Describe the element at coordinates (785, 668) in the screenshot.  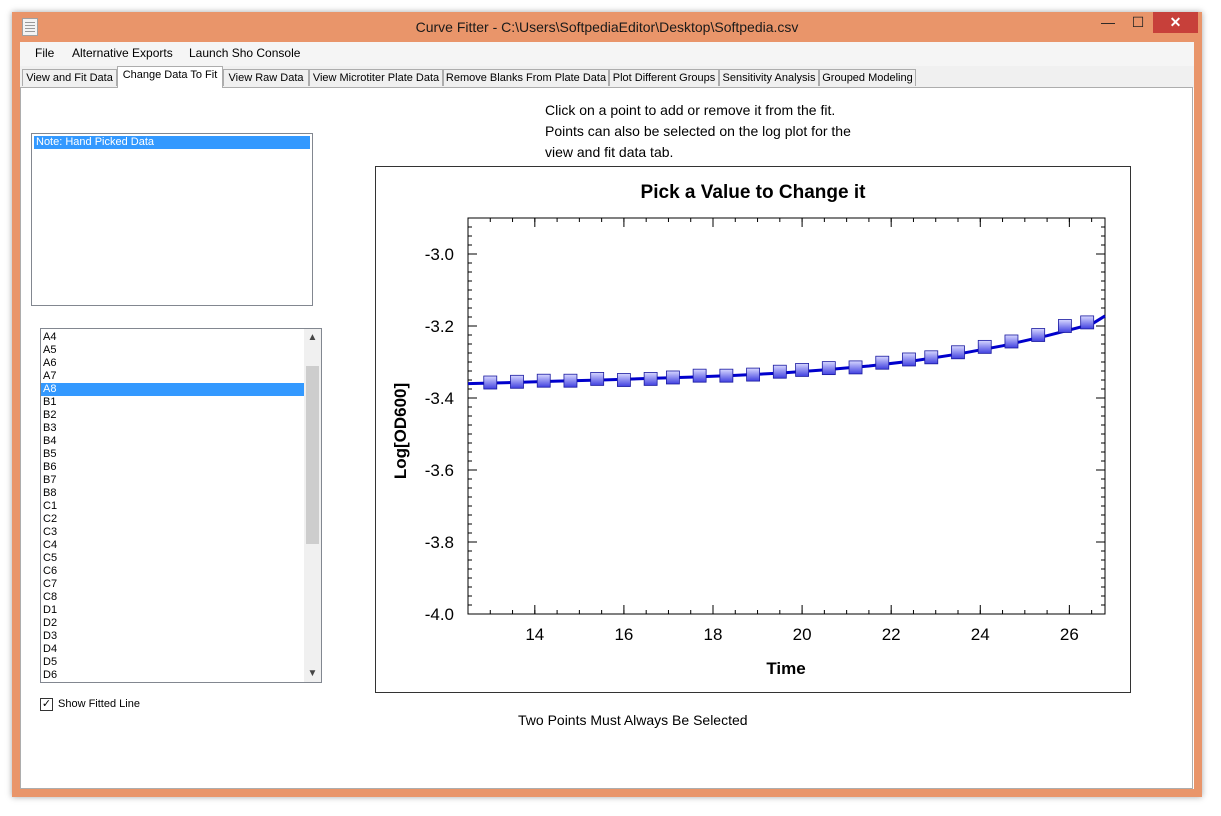
I see `x-axis-label: Time` at that location.